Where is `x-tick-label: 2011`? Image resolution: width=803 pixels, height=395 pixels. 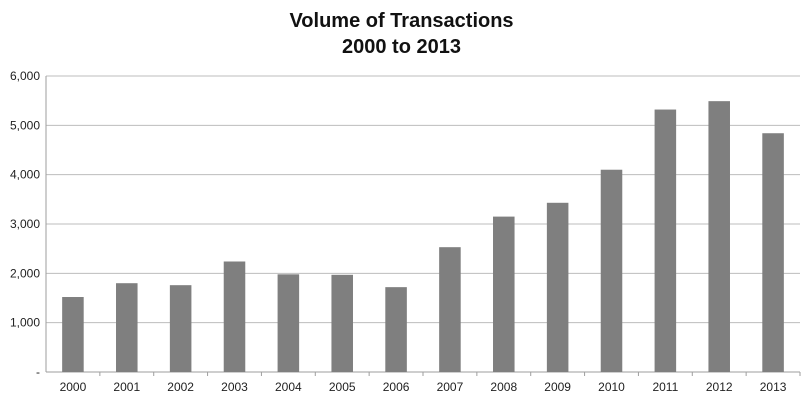
x-tick-label: 2011 is located at coordinates (665, 387).